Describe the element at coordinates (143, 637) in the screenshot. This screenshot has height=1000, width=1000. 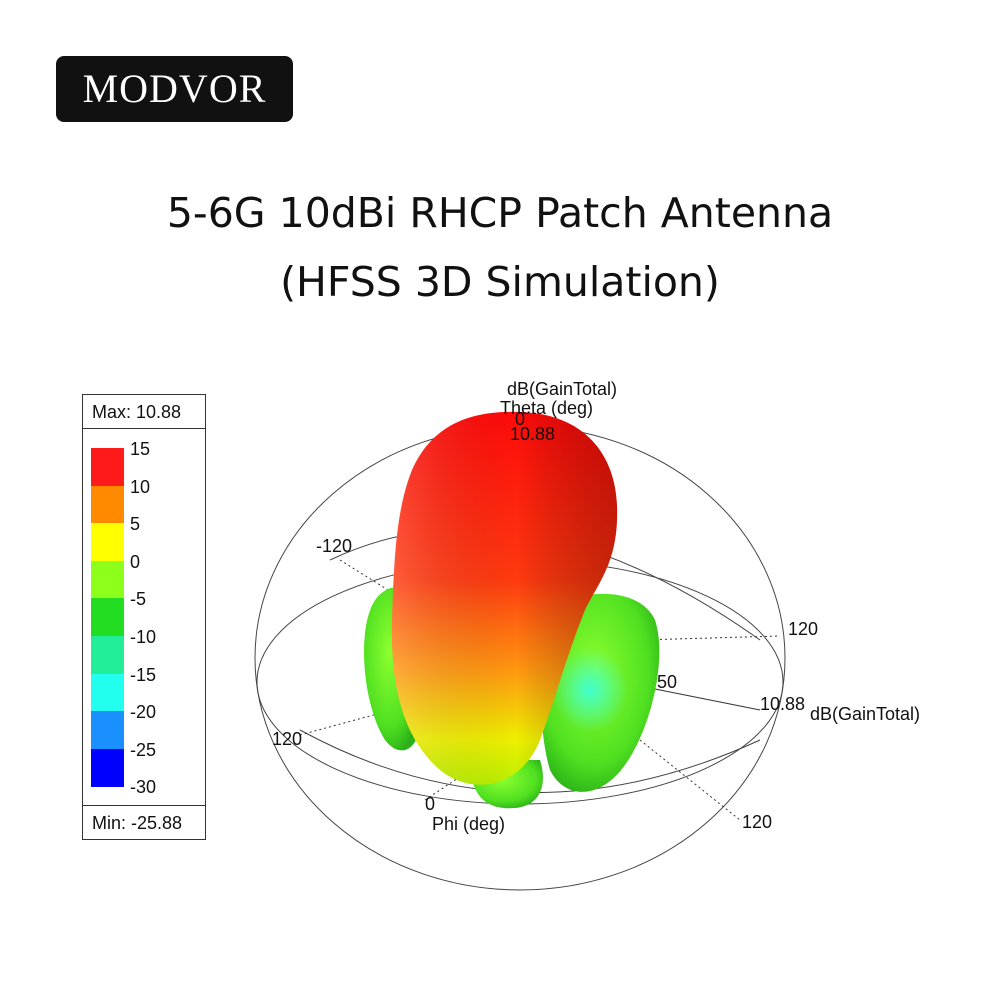
I see `legend-tick-label: -10` at that location.